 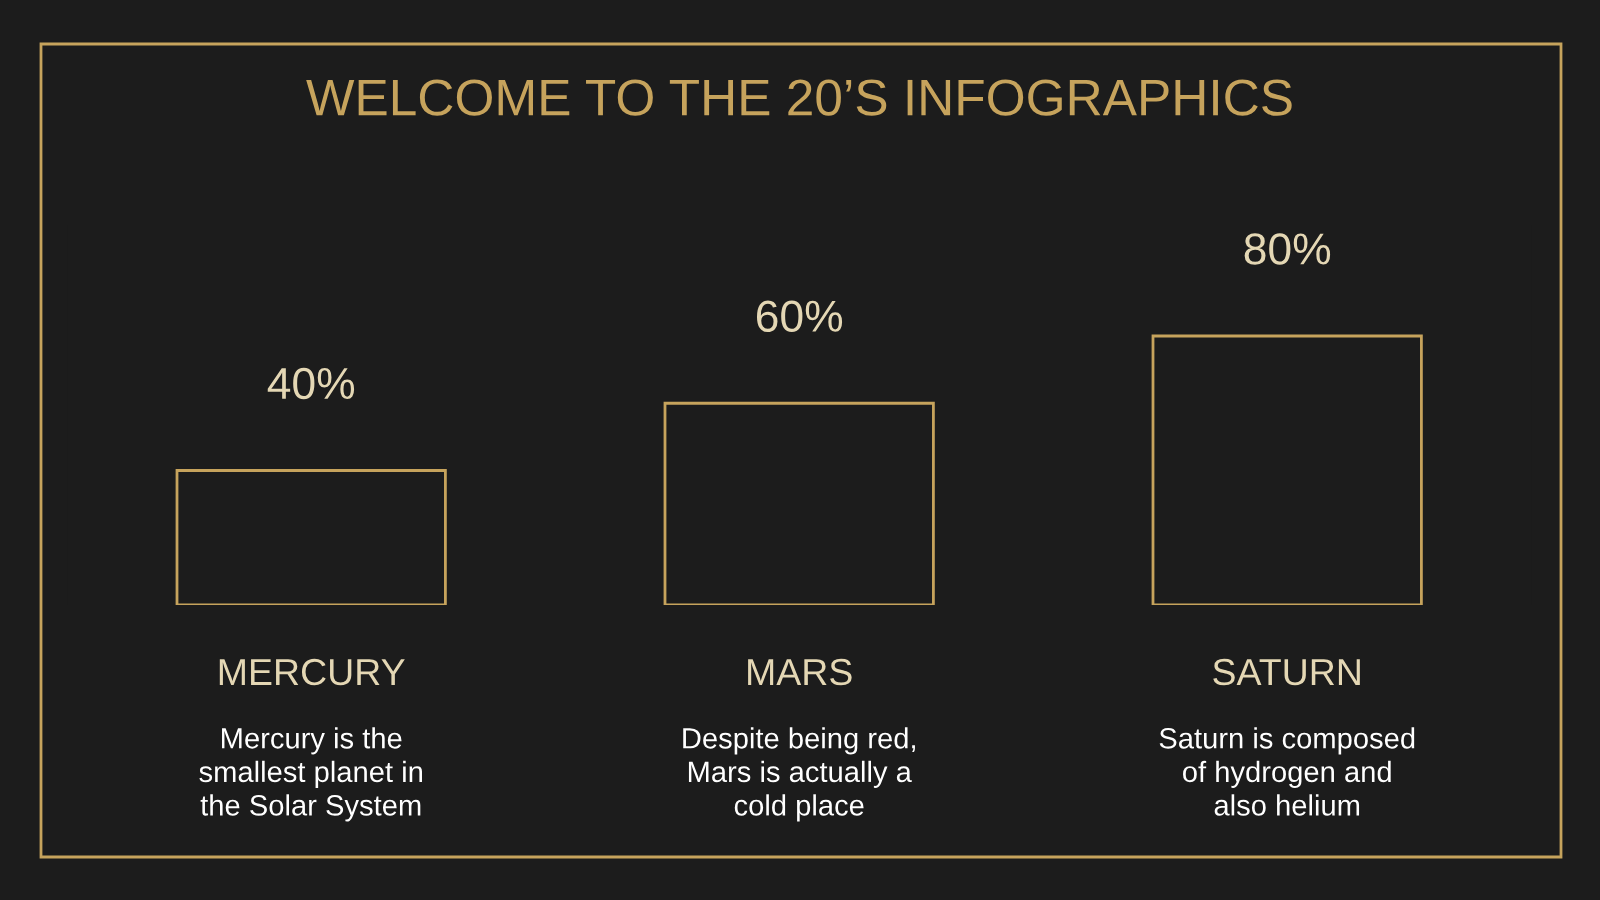 I want to click on x-tick-label: MARS, so click(x=800, y=672).